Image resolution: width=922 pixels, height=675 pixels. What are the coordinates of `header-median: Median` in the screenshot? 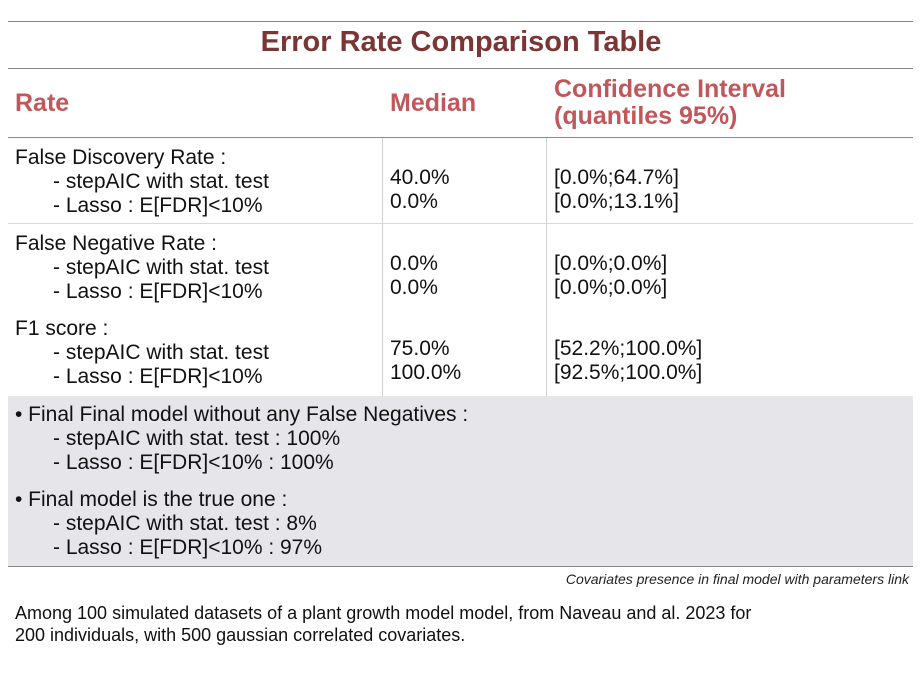 It's located at (433, 103).